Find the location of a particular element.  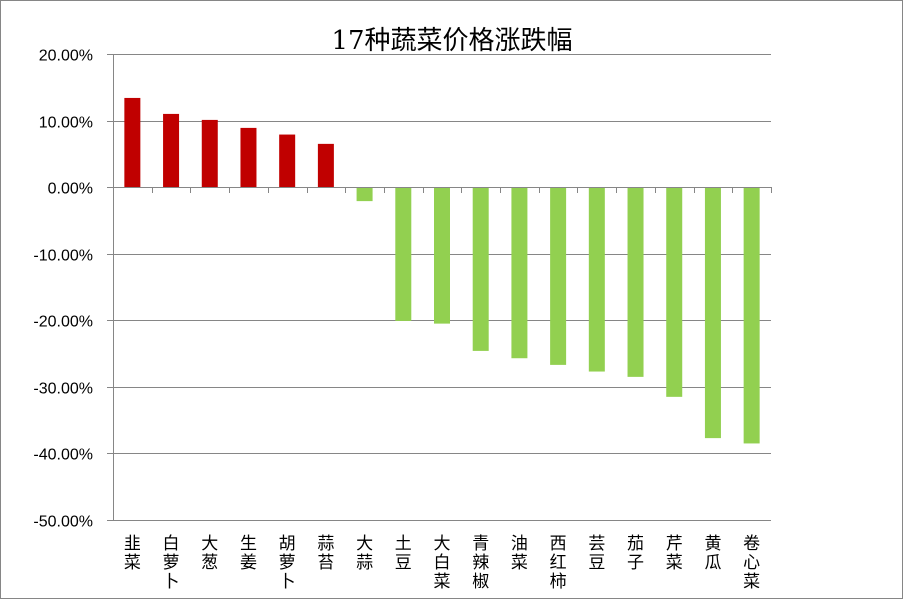

category-label: 青辣椒 is located at coordinates (480, 563).